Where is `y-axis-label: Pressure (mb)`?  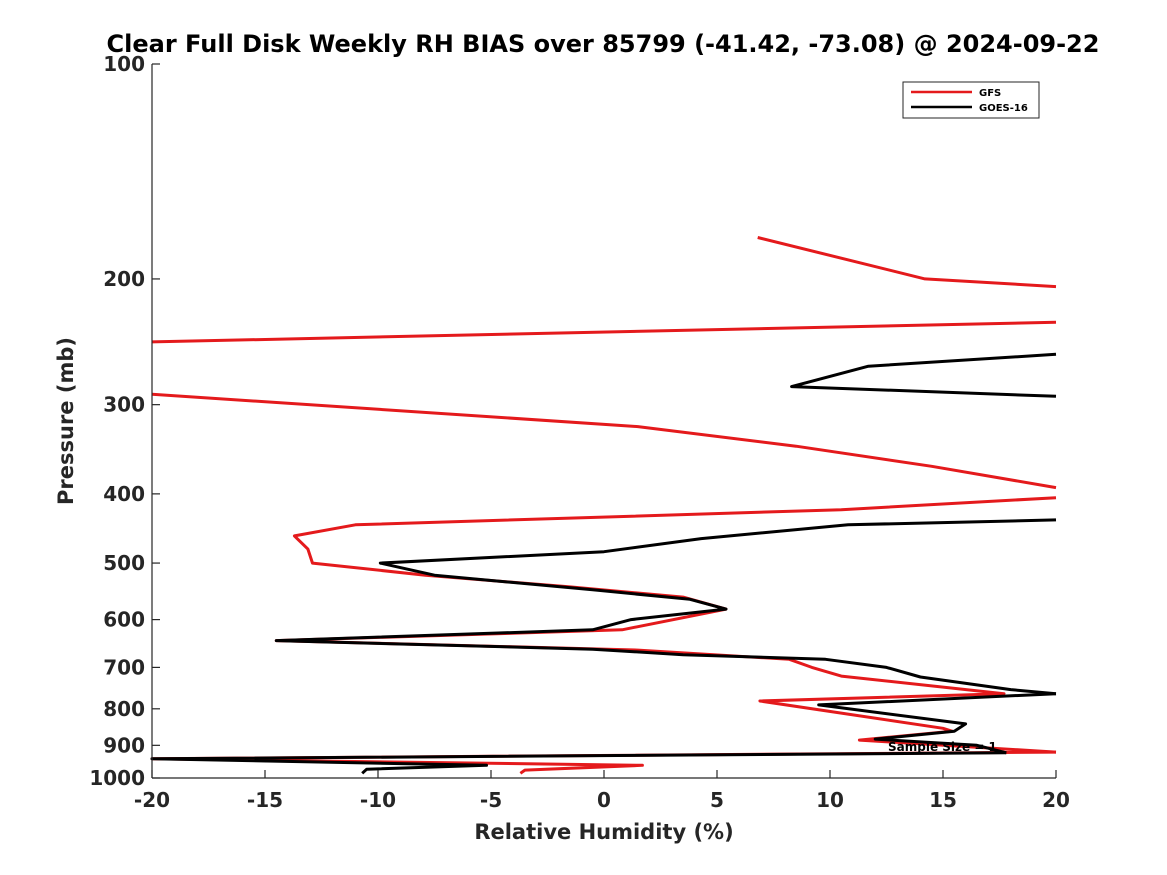
y-axis-label: Pressure (mb) is located at coordinates (66, 421).